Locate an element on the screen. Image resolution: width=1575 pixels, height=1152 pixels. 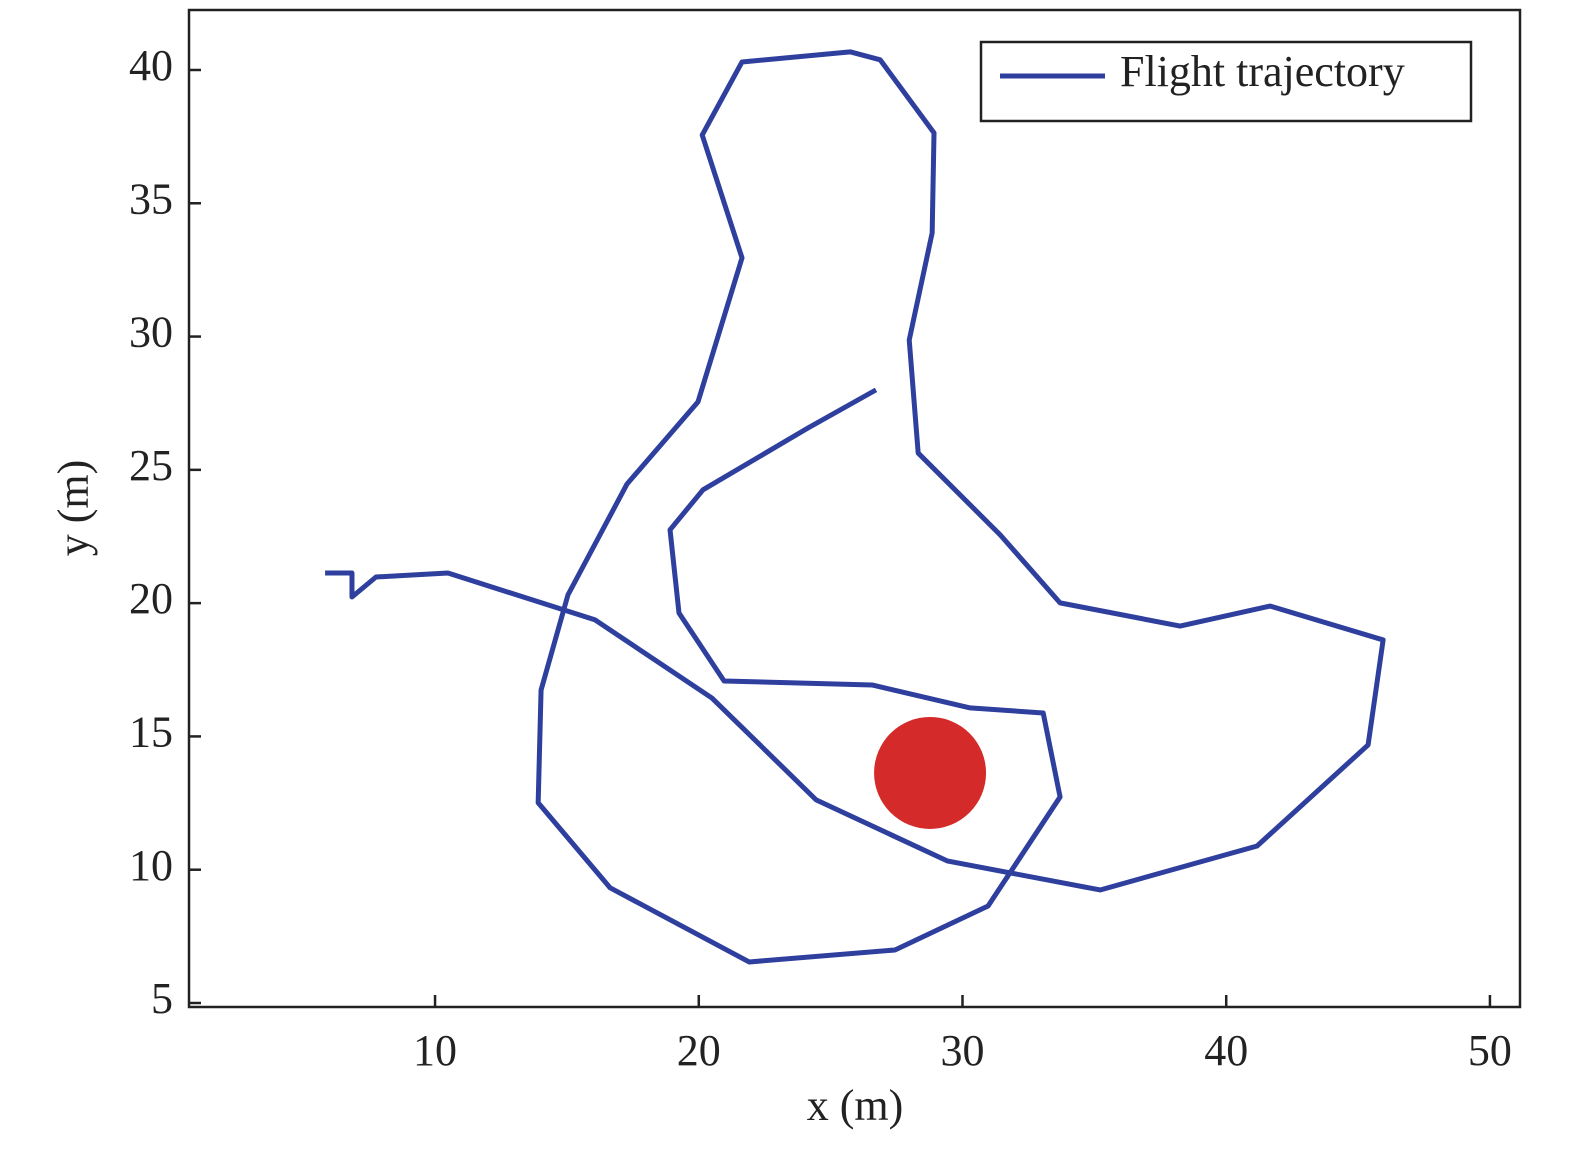
y-tick-label: 10 is located at coordinates (151, 865).